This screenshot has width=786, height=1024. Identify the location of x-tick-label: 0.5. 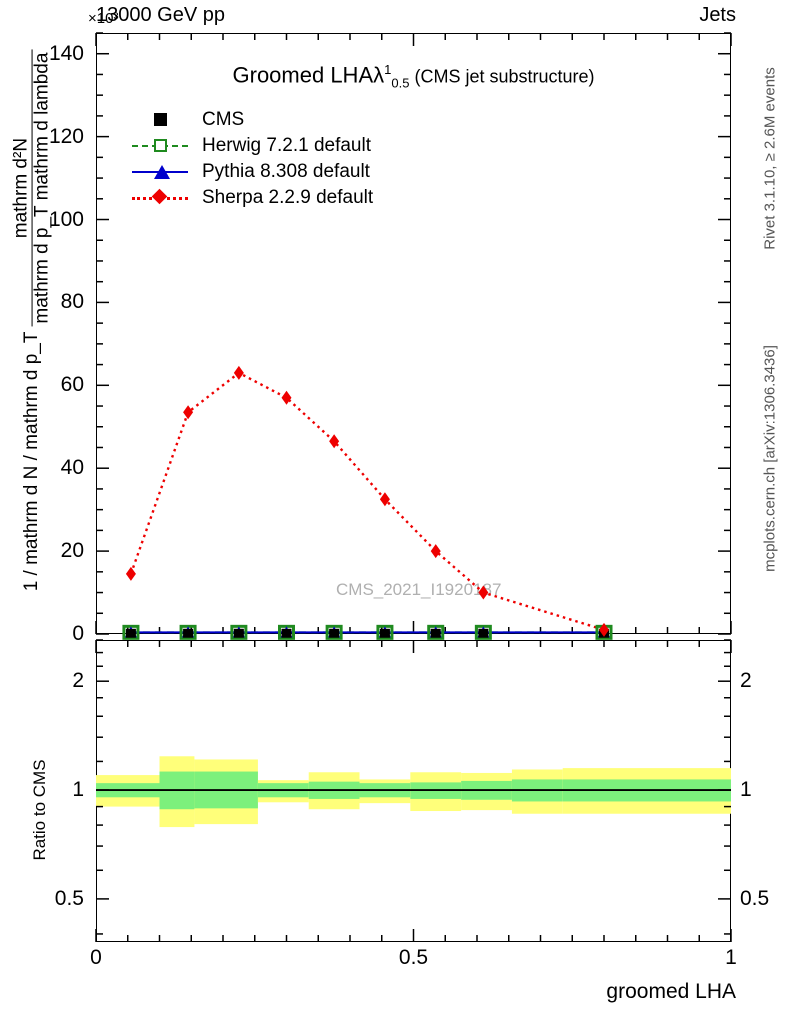
(413, 957).